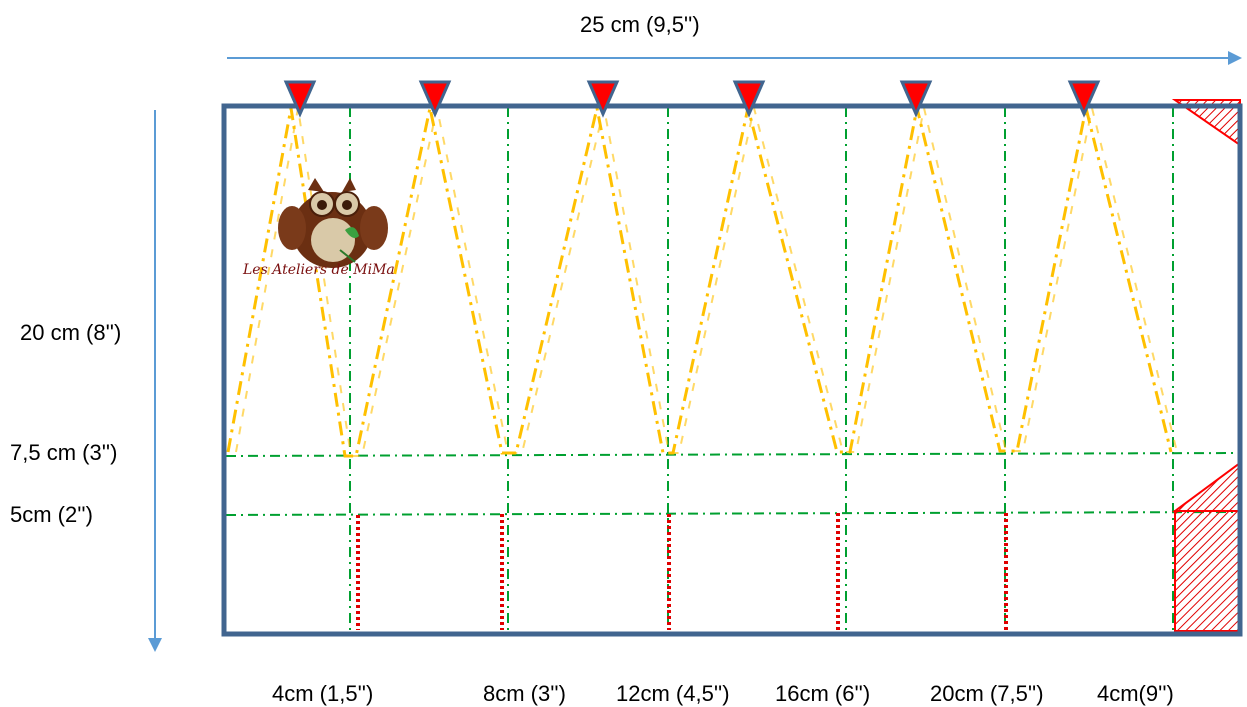 The height and width of the screenshot is (707, 1247). I want to click on bottom-label-5: 20cm (7,5''), so click(987, 693).